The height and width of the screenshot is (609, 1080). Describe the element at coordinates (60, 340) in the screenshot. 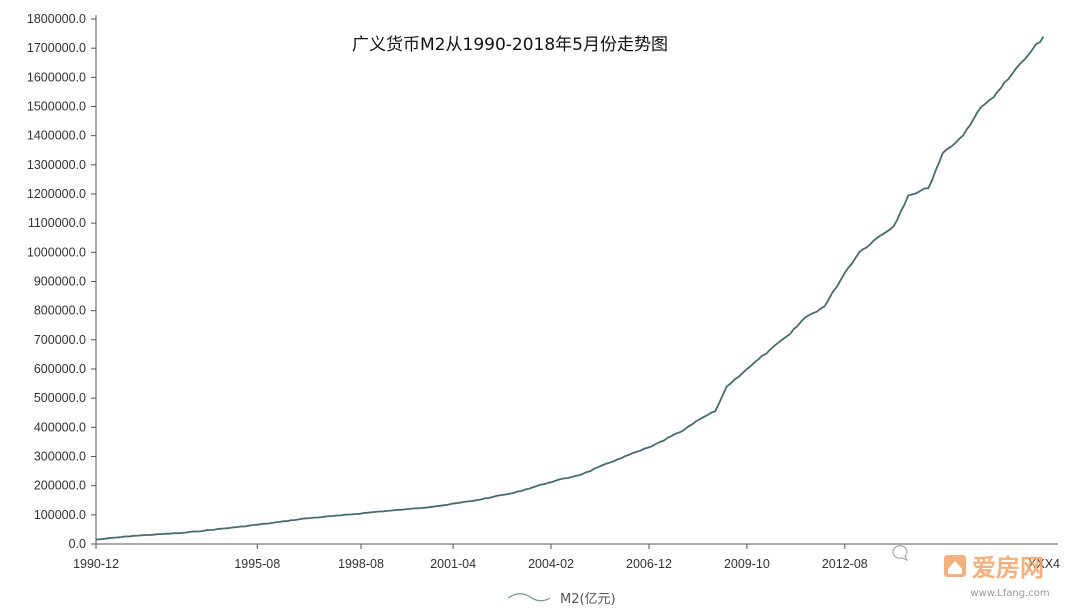

I see `y-tick-label: 700000.0` at that location.